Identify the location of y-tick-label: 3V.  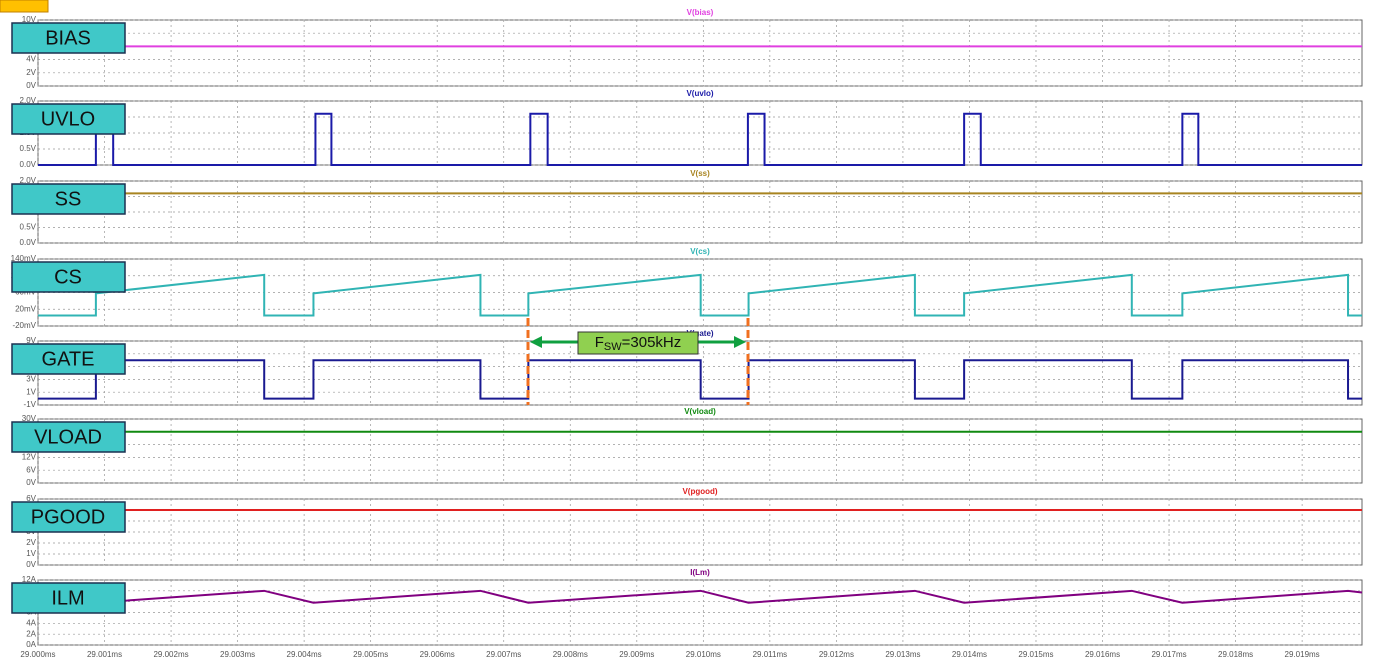
(31, 379).